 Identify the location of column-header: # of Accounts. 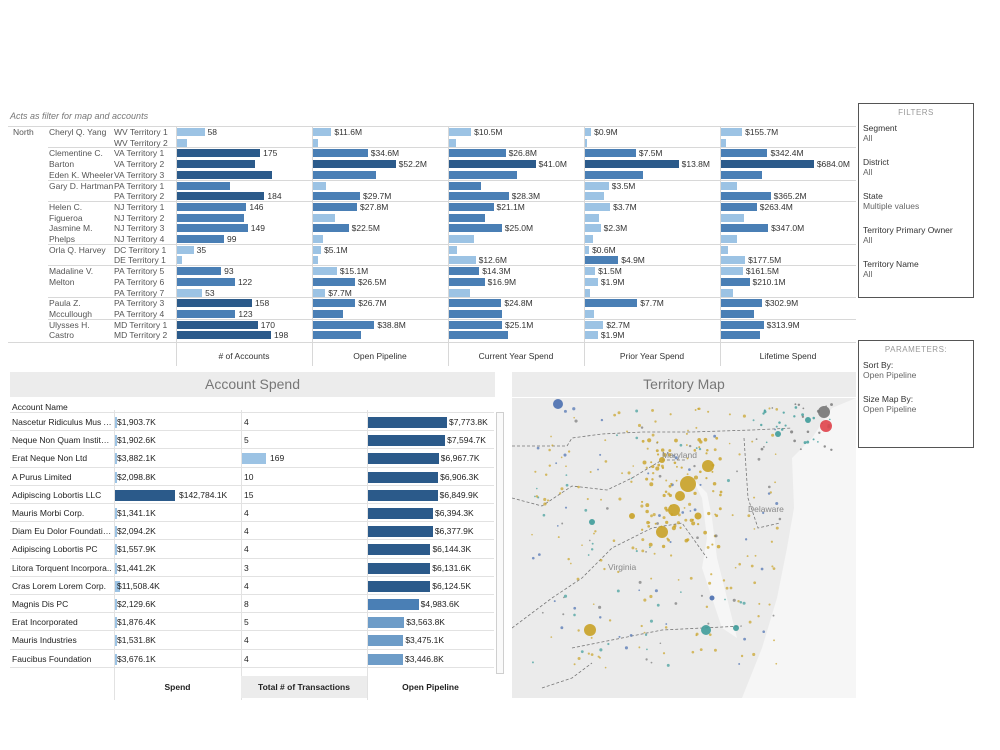
(244, 356).